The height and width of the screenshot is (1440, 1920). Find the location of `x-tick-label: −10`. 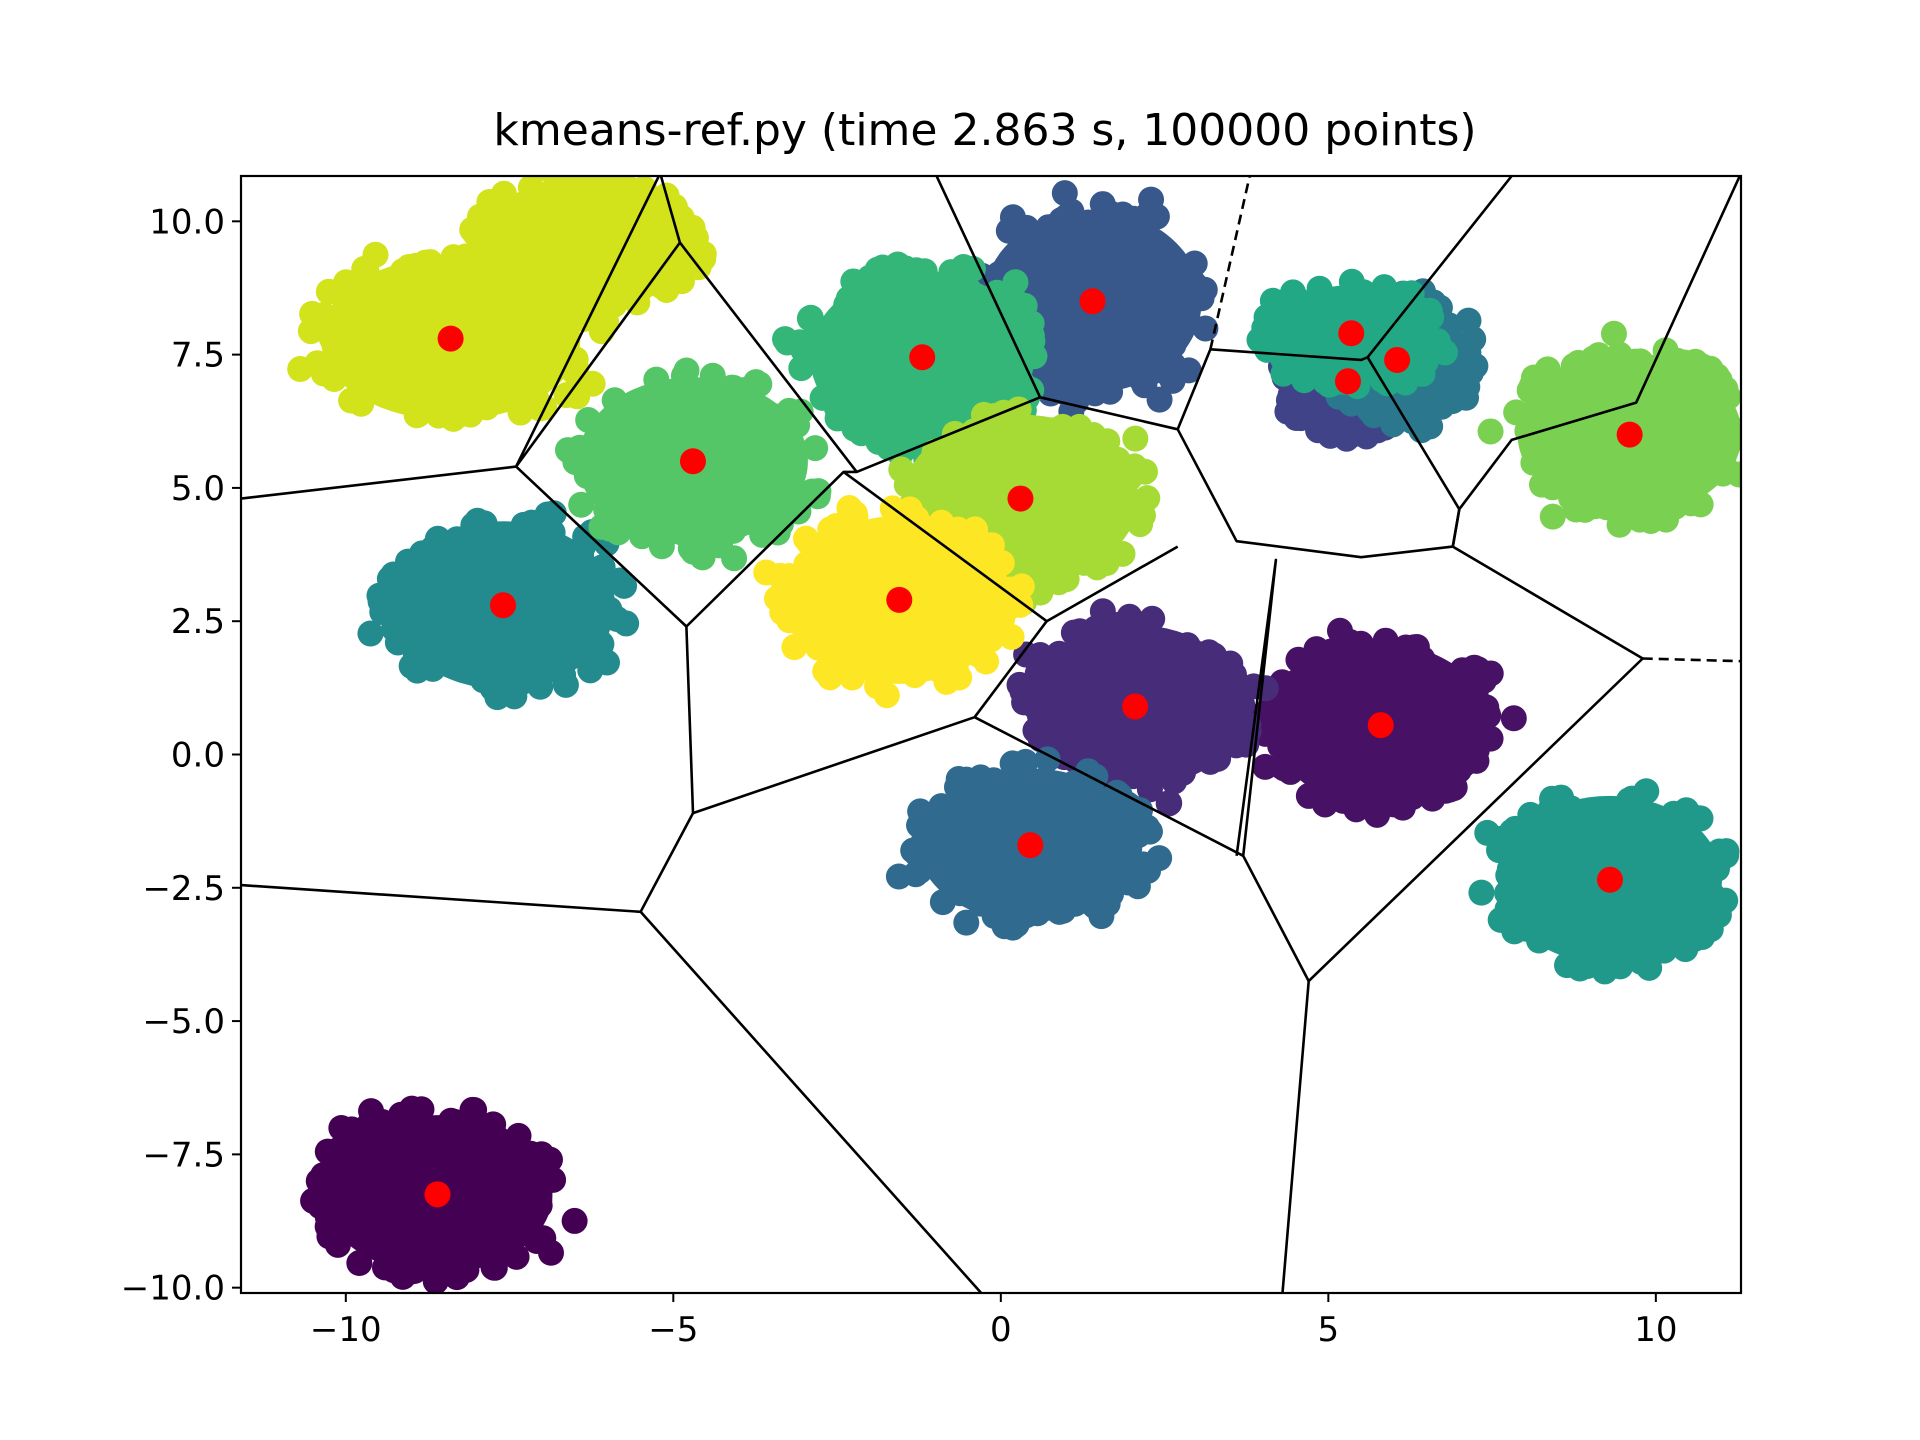

x-tick-label: −10 is located at coordinates (346, 1330).